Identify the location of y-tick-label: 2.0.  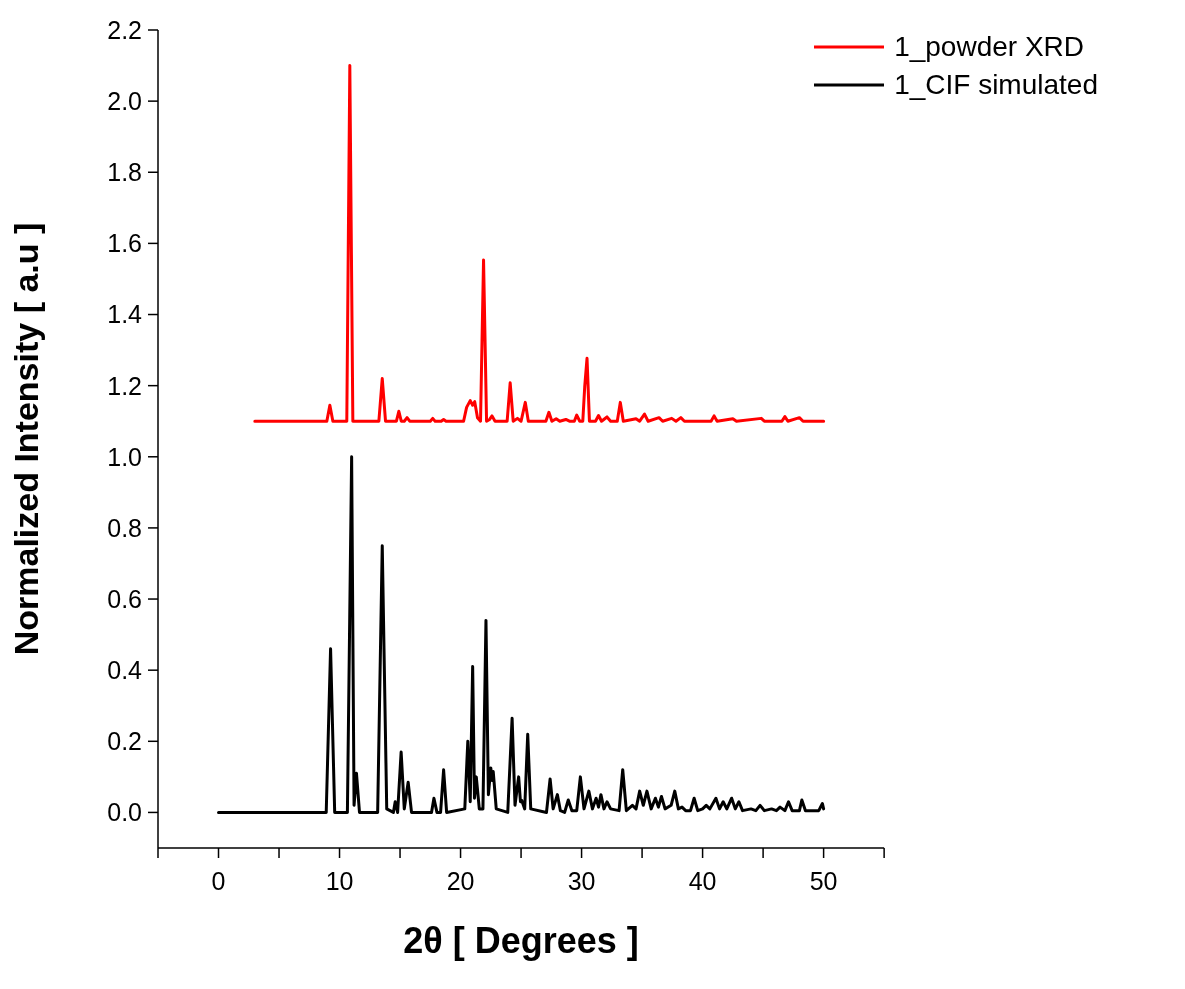
(124, 101).